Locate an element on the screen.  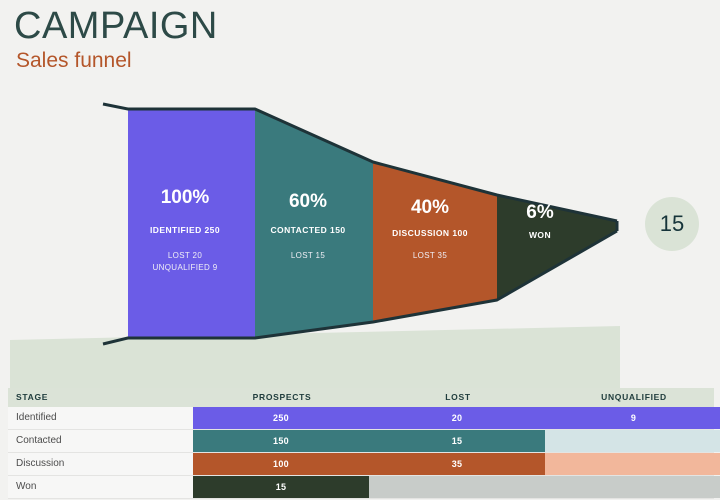
page-title: CAMPAIGN is located at coordinates (116, 26).